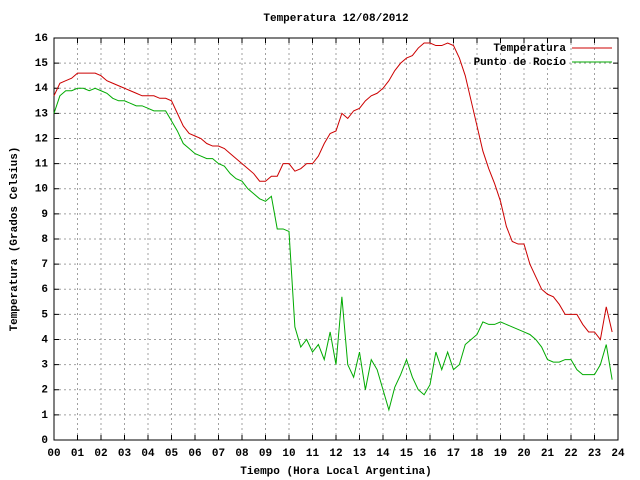 This screenshot has width=640, height=480. Describe the element at coordinates (53, 454) in the screenshot. I see `x-tick-label: 00` at that location.